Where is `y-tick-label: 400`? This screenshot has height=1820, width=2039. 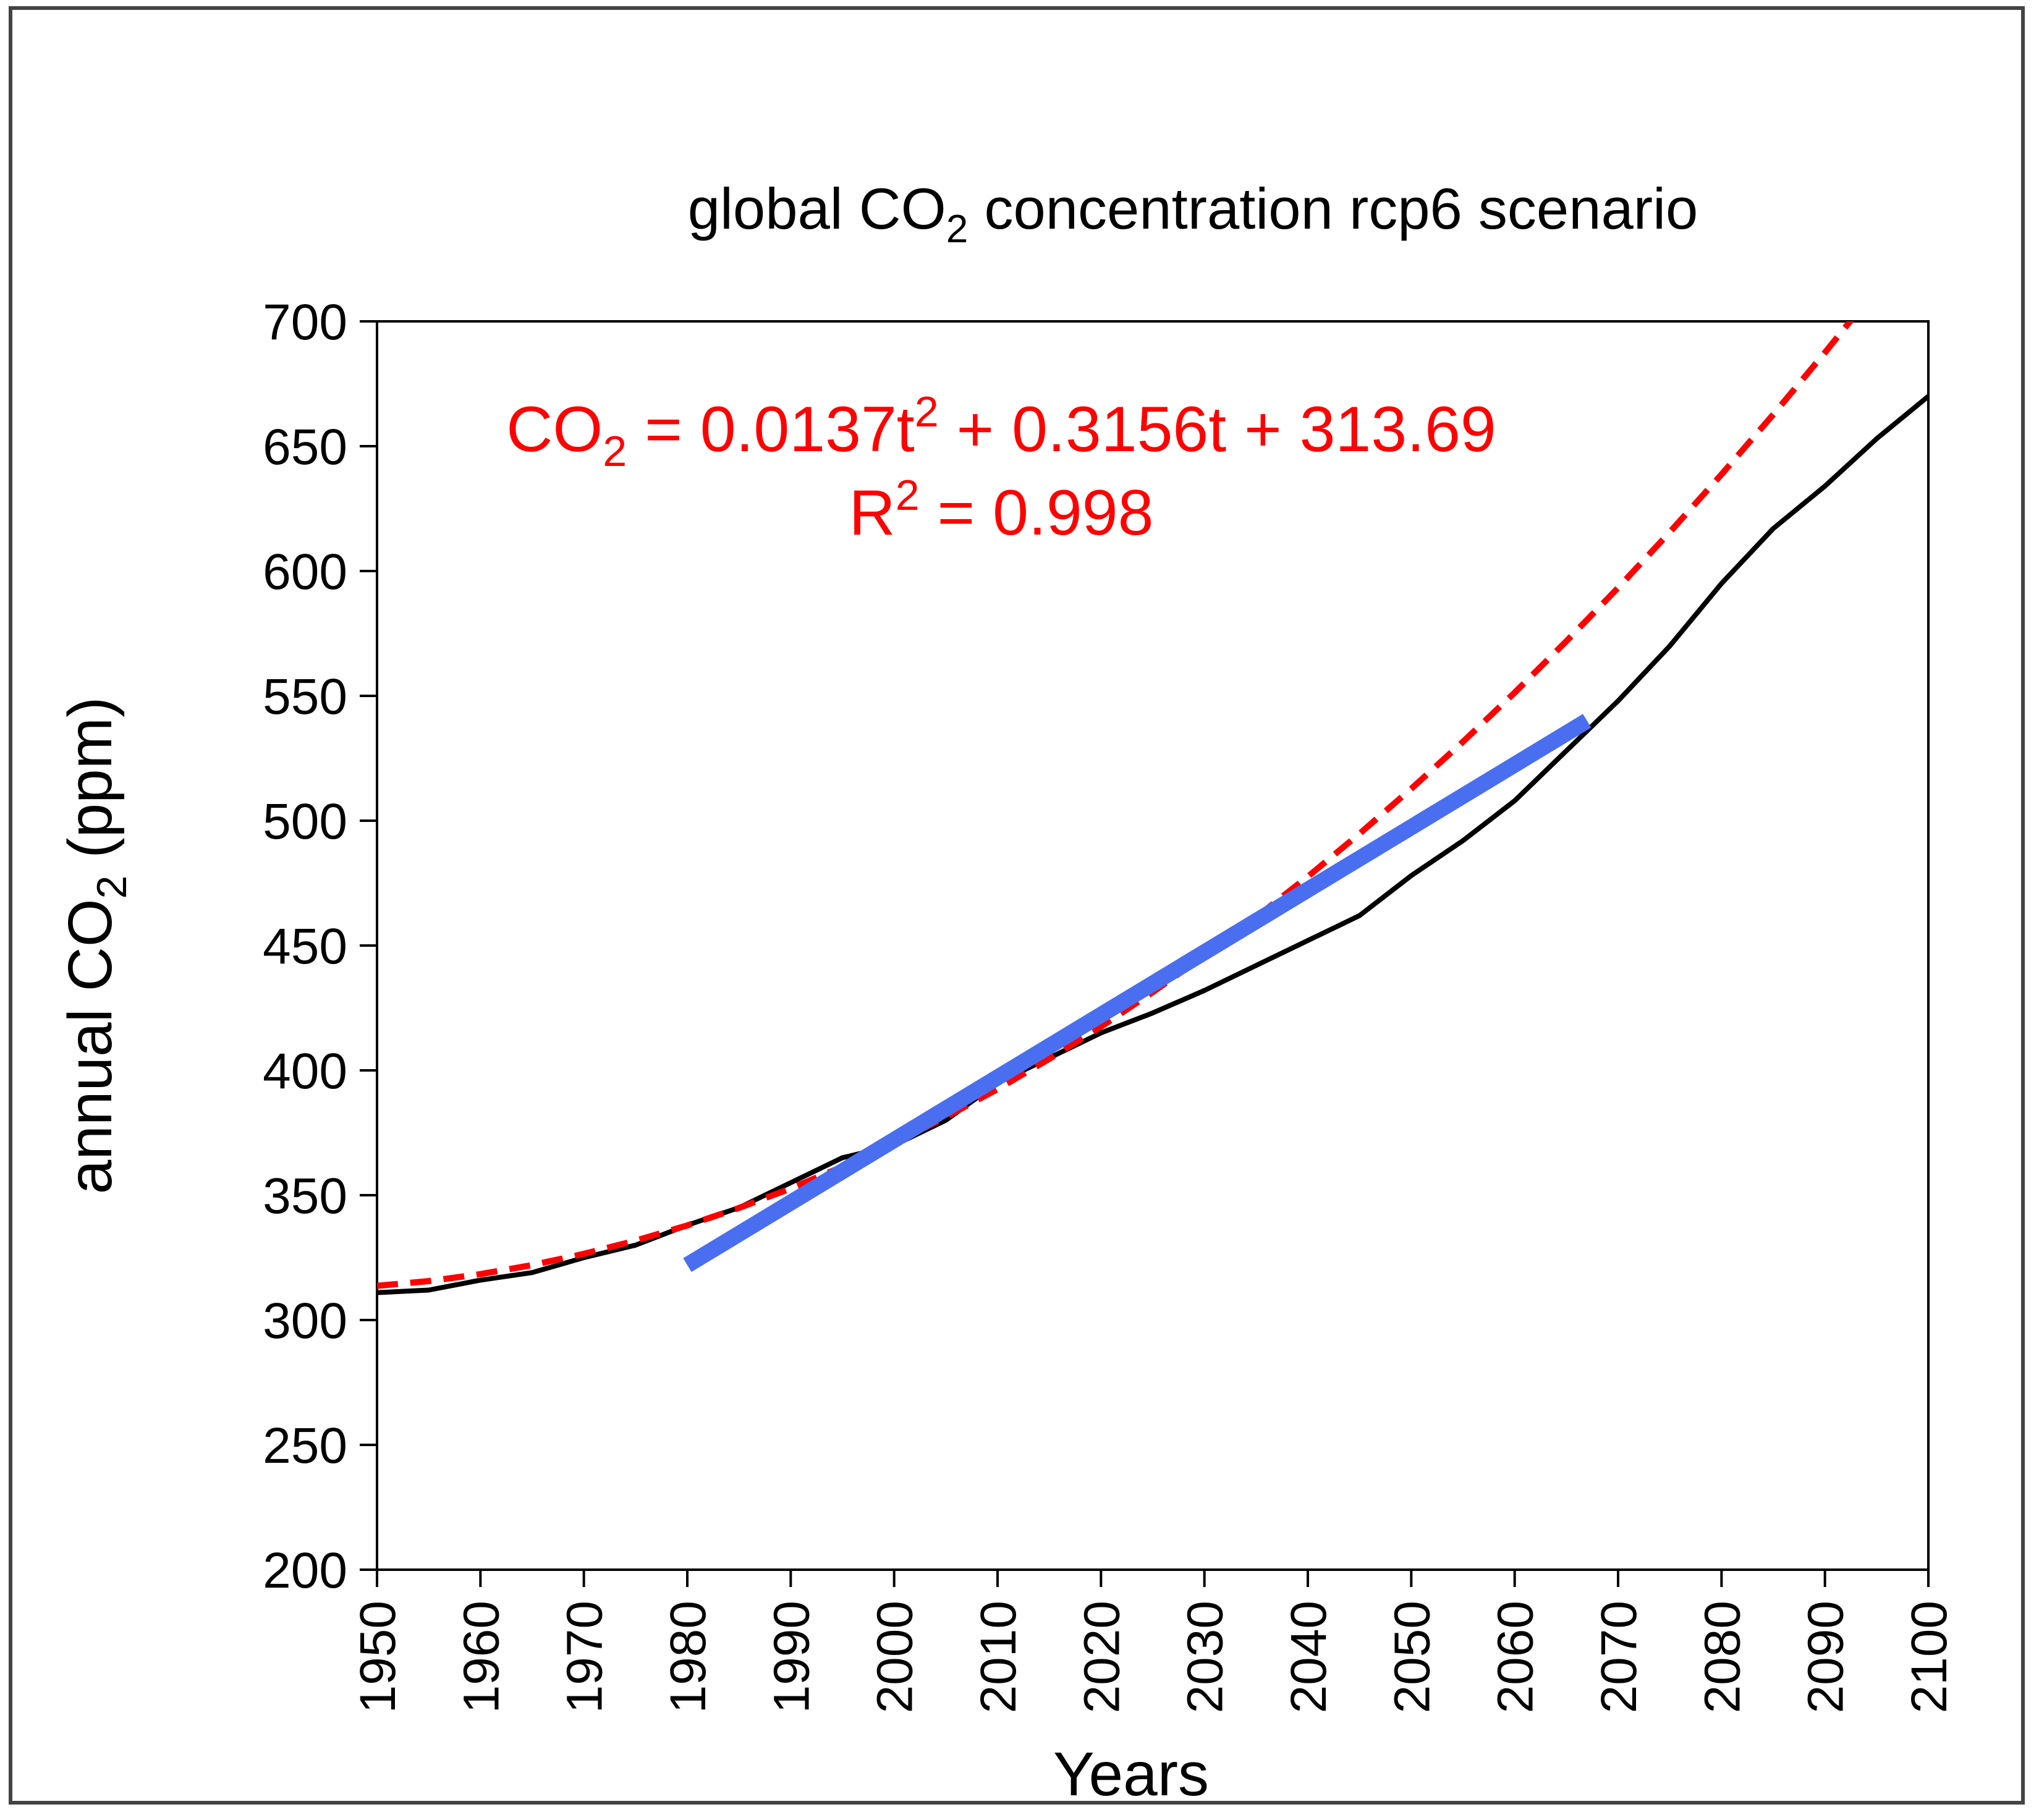
y-tick-label: 400 is located at coordinates (305, 1071).